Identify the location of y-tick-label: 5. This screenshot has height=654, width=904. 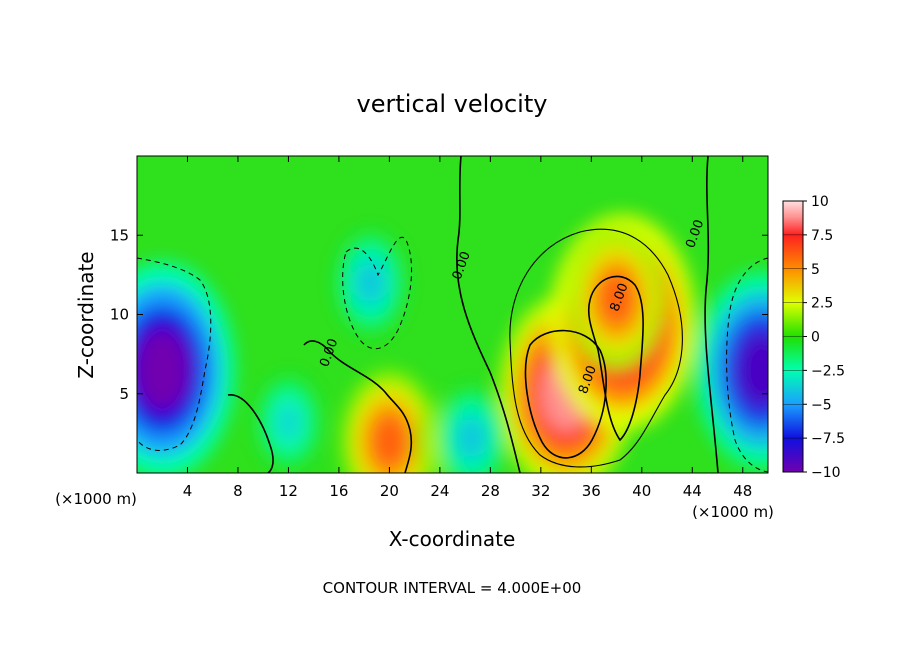
(124, 394).